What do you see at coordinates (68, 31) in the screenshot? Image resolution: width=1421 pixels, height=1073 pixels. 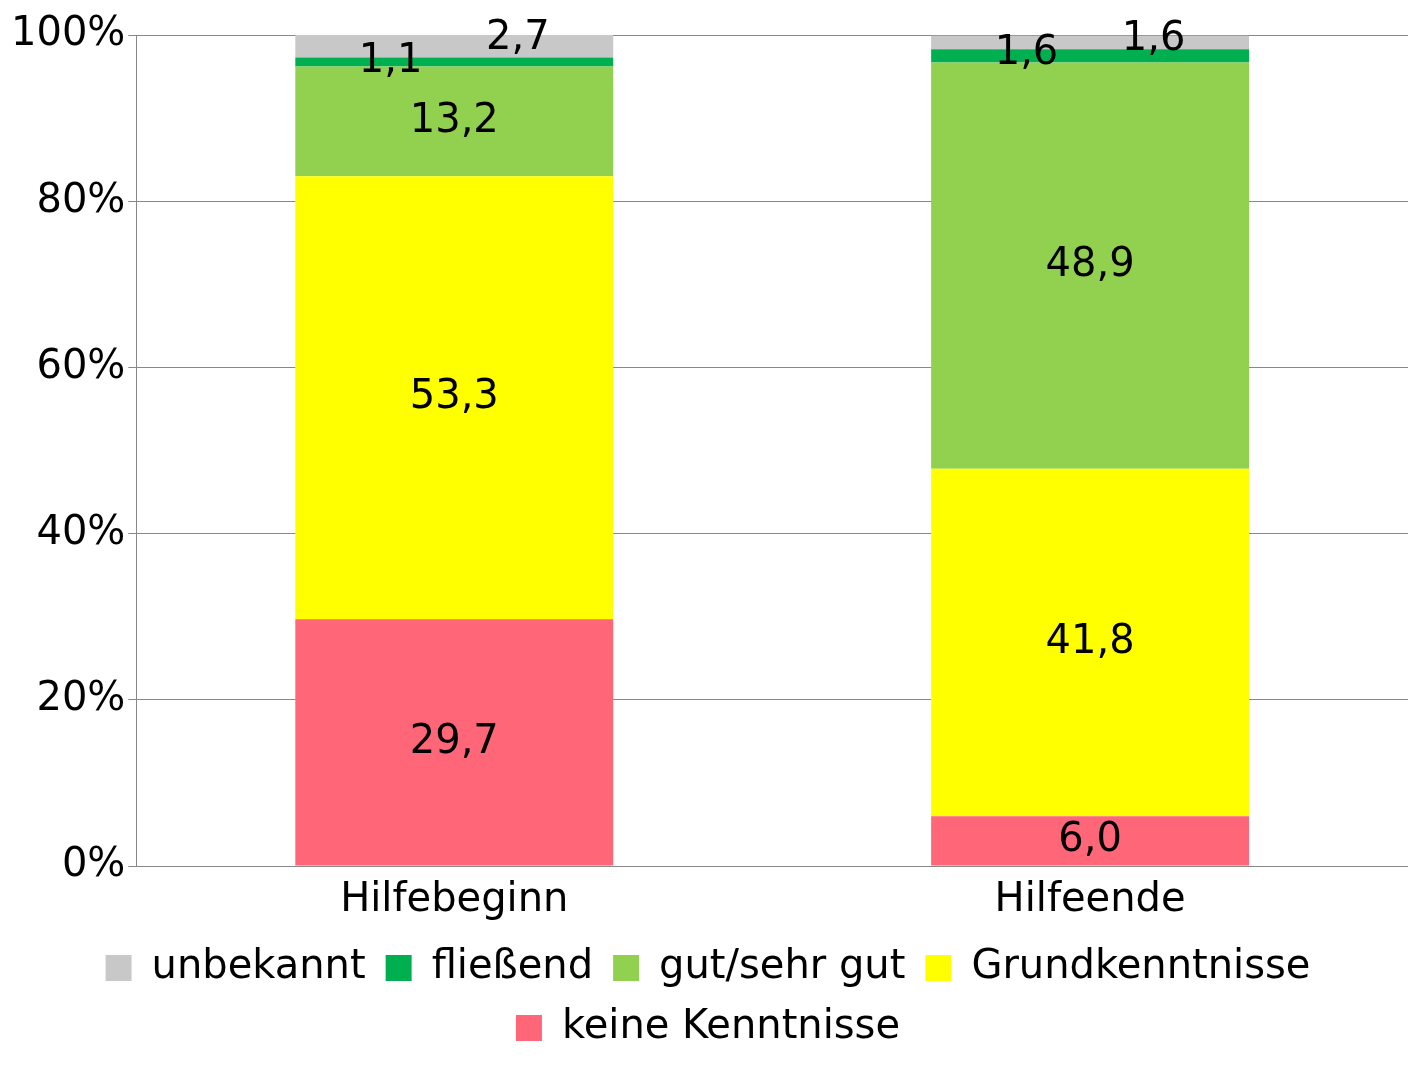 I see `y-tick-label: 100%` at bounding box center [68, 31].